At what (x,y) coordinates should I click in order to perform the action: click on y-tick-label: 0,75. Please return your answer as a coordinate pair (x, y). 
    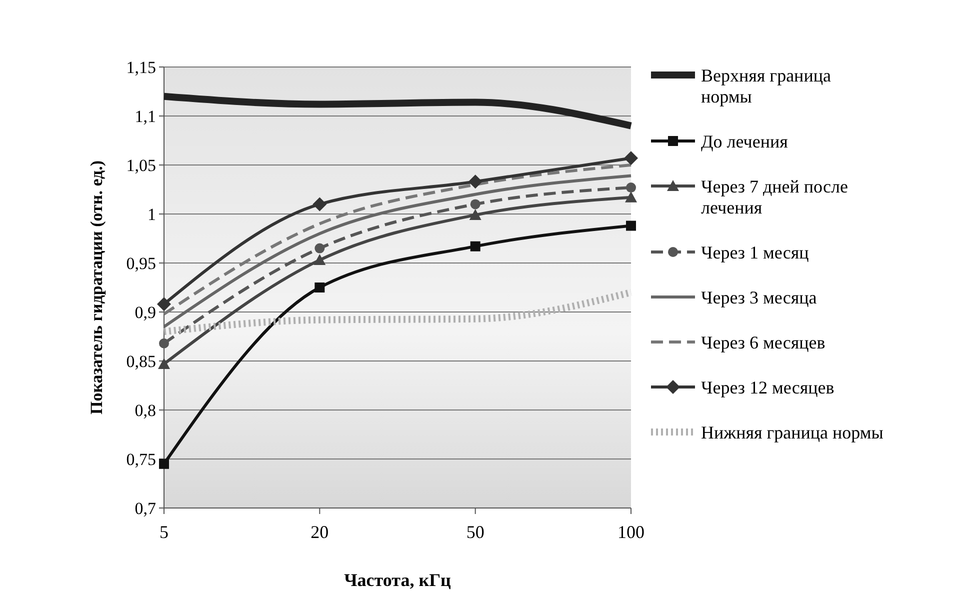
    Looking at the image, I should click on (141, 459).